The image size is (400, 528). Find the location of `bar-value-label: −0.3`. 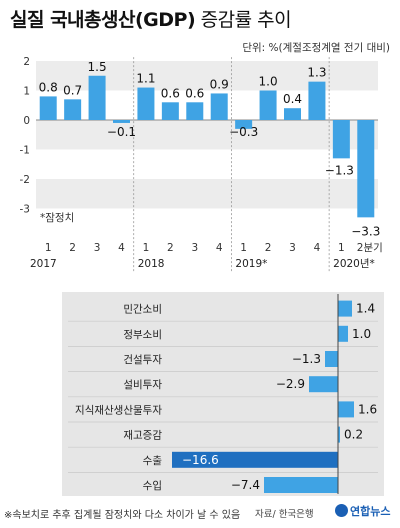

bar-value-label: −0.3 is located at coordinates (243, 132).